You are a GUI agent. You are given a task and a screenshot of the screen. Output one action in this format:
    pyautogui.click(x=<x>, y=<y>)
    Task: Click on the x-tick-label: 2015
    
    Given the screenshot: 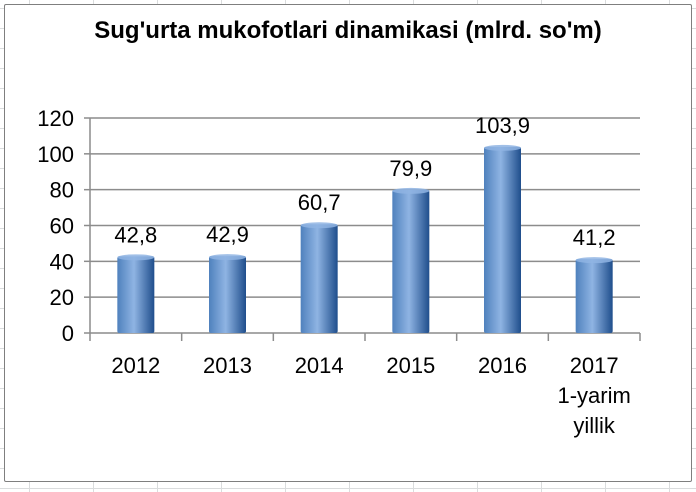 What is the action you would take?
    pyautogui.click(x=410, y=365)
    